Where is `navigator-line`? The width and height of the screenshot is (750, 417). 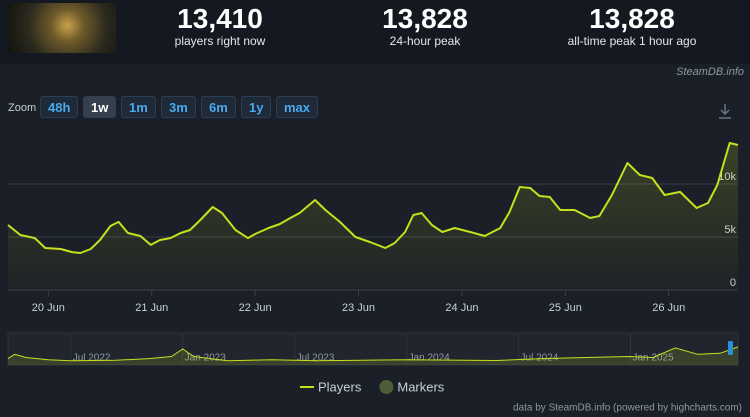 navigator-line is located at coordinates (373, 354).